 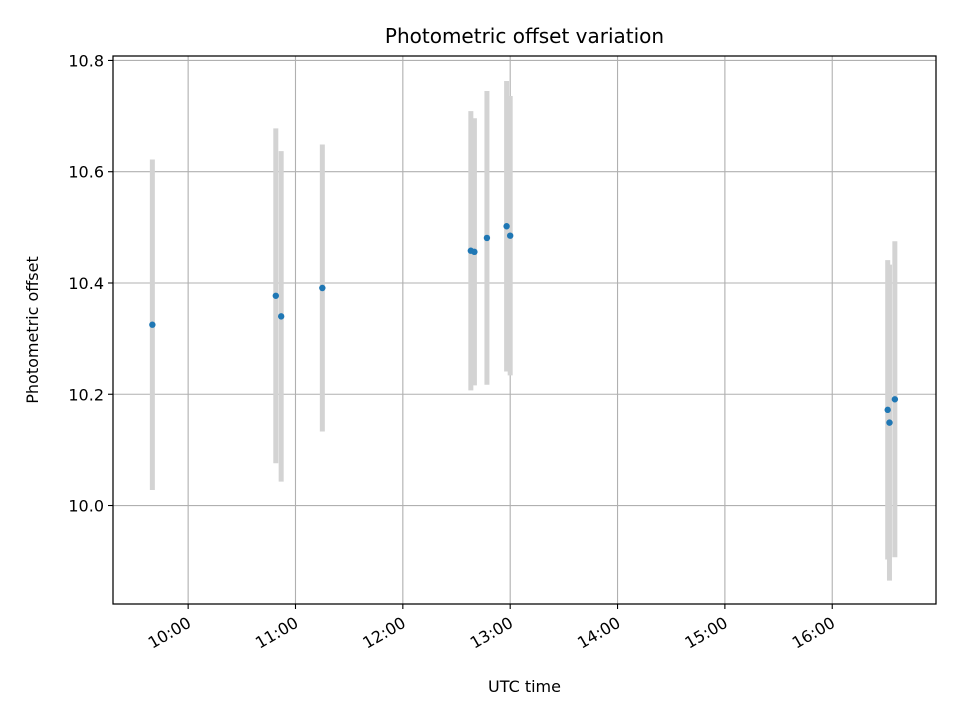 I want to click on y-axis-label: Photometric offset, so click(x=32, y=330).